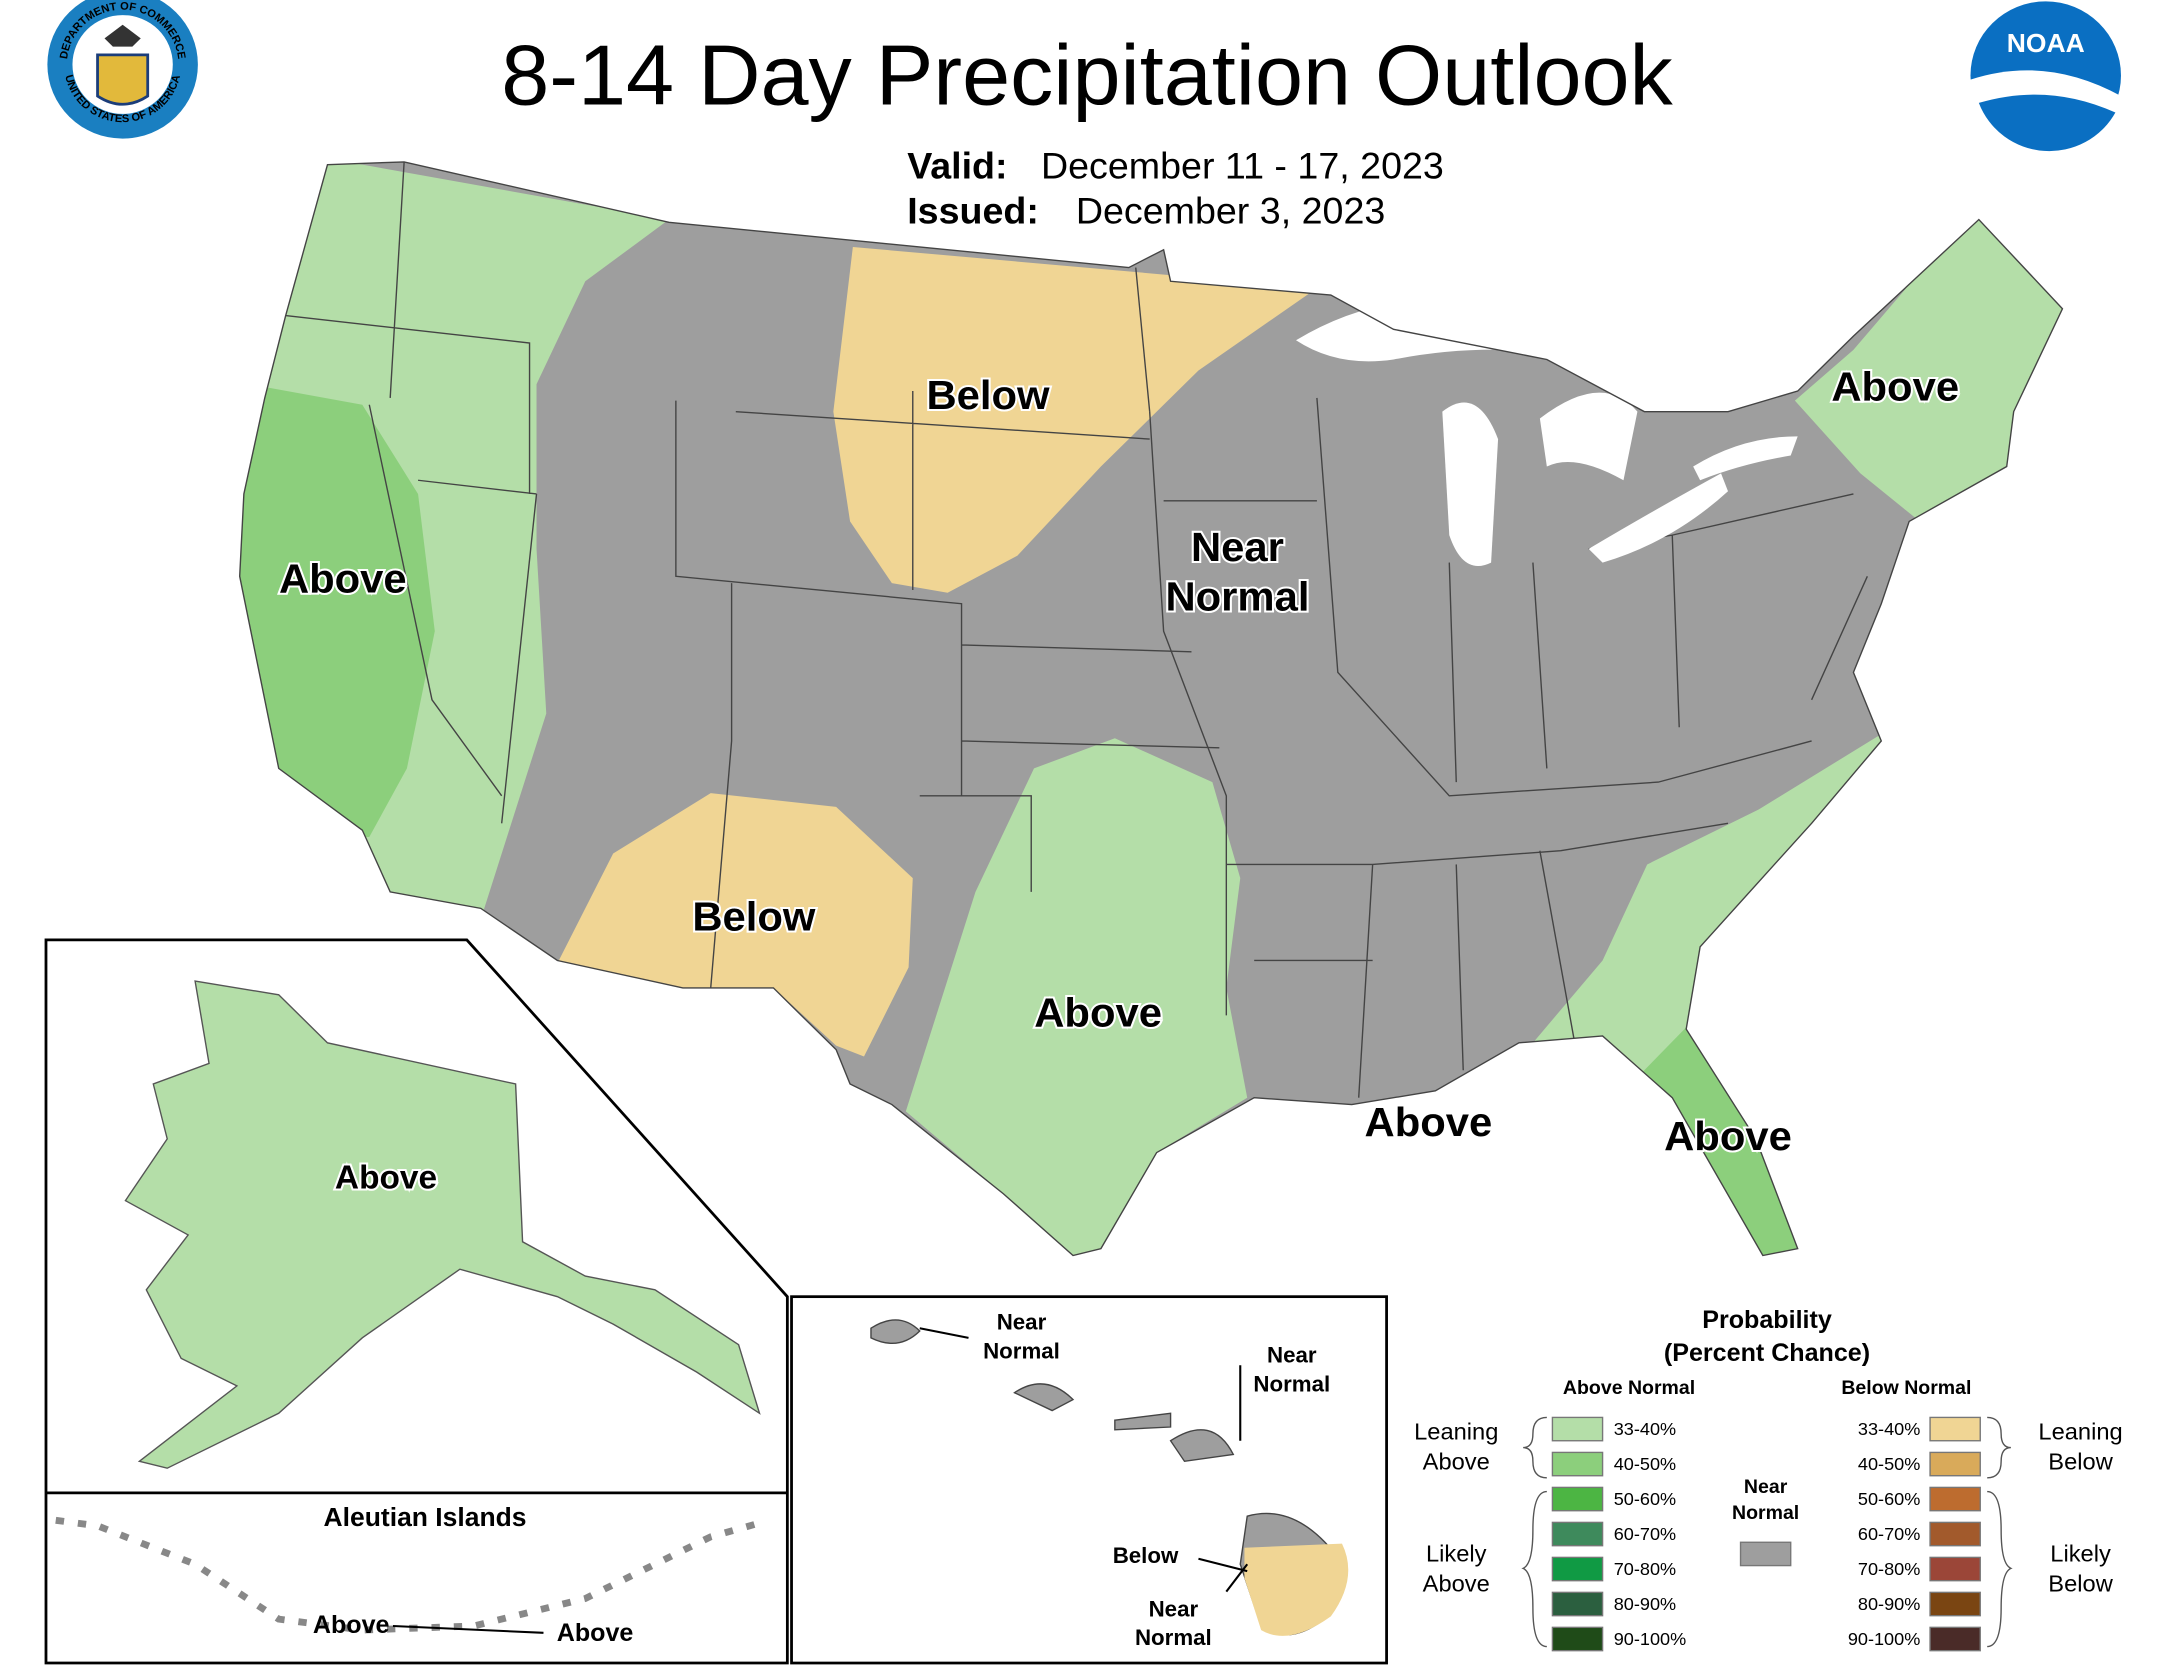 The height and width of the screenshot is (1674, 2160). I want to click on aleutian-chain, so click(408, 1575).